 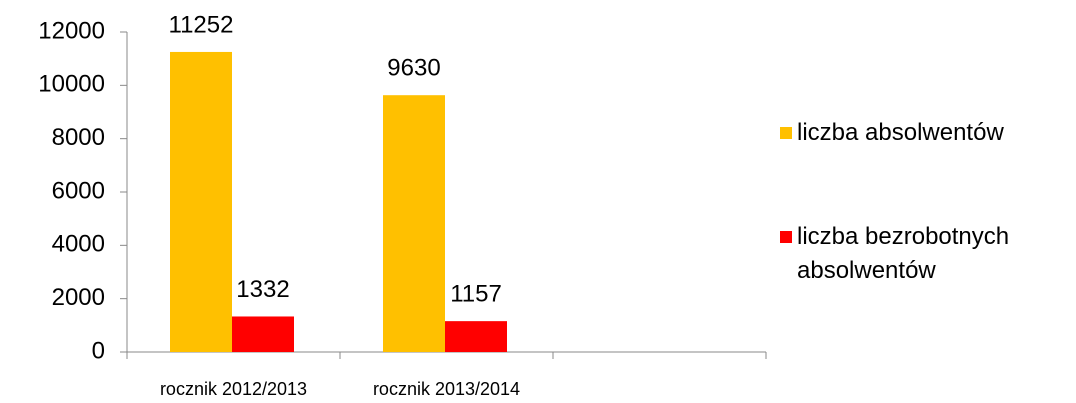 I want to click on x-tick-label: rocznik 2012/2013, so click(x=233, y=389).